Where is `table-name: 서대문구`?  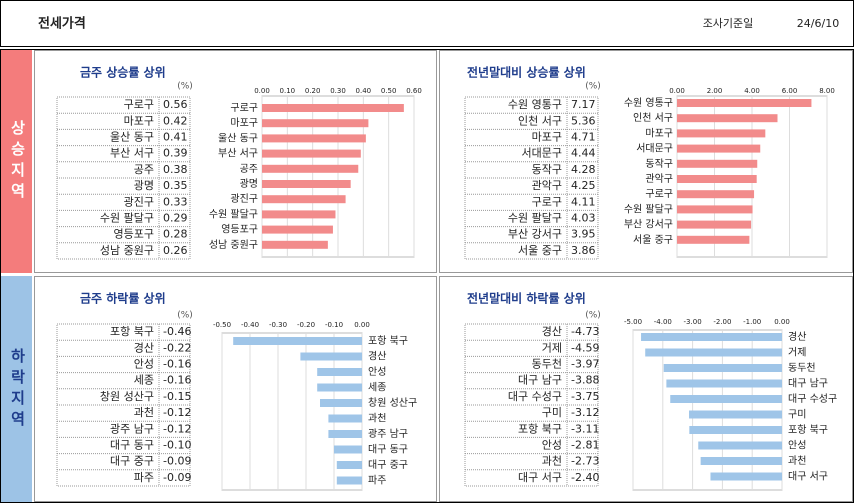 table-name: 서대문구 is located at coordinates (542, 153).